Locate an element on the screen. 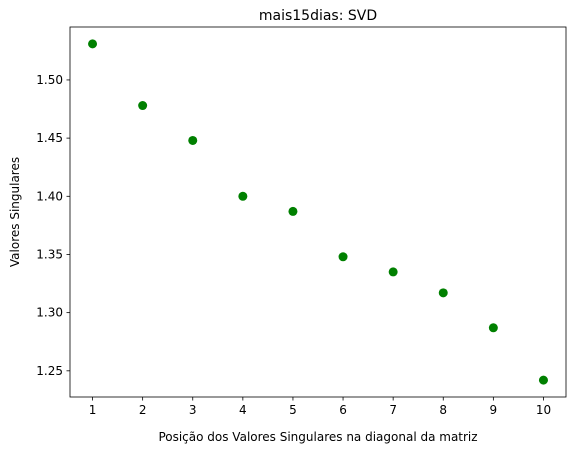 Image resolution: width=576 pixels, height=453 pixels. x-tick-label: 7 is located at coordinates (393, 410).